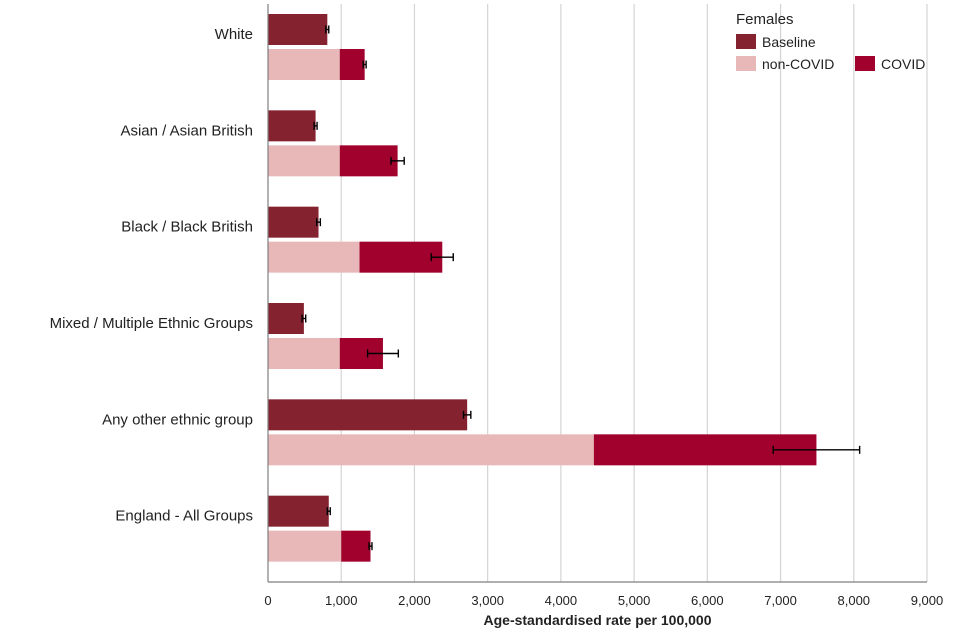 This screenshot has height=640, width=960. I want to click on bar-baseline-white, so click(298, 29).